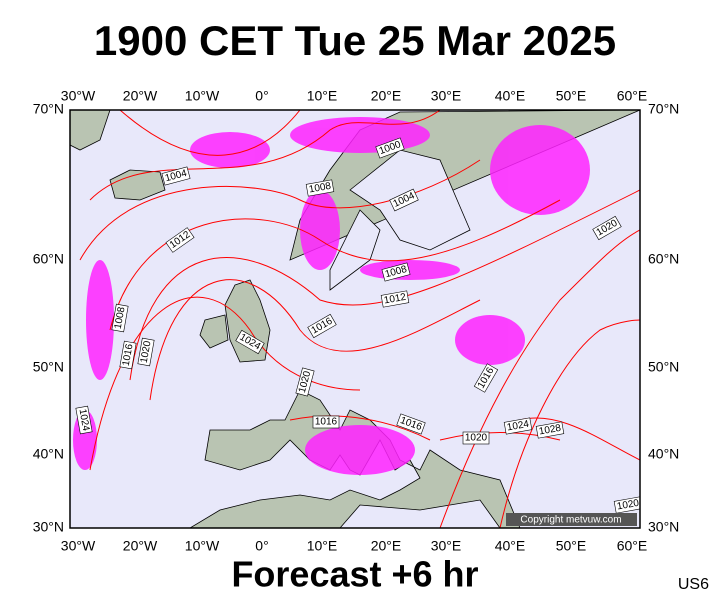 Image resolution: width=711 pixels, height=600 pixels. I want to click on lon-label-top: 40°E, so click(510, 96).